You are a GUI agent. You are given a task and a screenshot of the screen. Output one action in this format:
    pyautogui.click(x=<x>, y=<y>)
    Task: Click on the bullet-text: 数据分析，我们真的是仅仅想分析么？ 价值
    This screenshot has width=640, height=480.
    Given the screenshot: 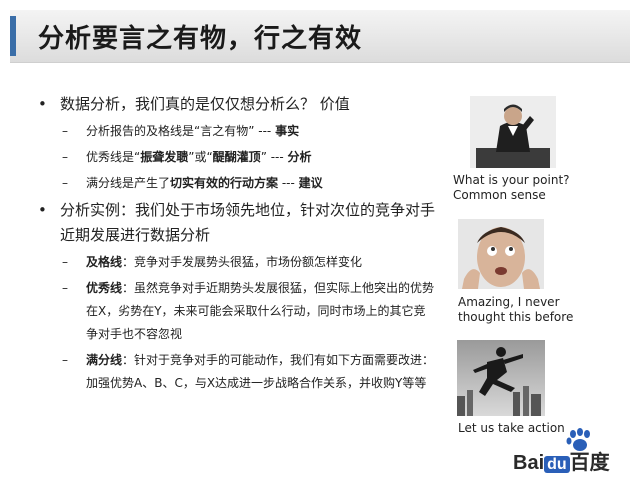 What is the action you would take?
    pyautogui.click(x=205, y=104)
    